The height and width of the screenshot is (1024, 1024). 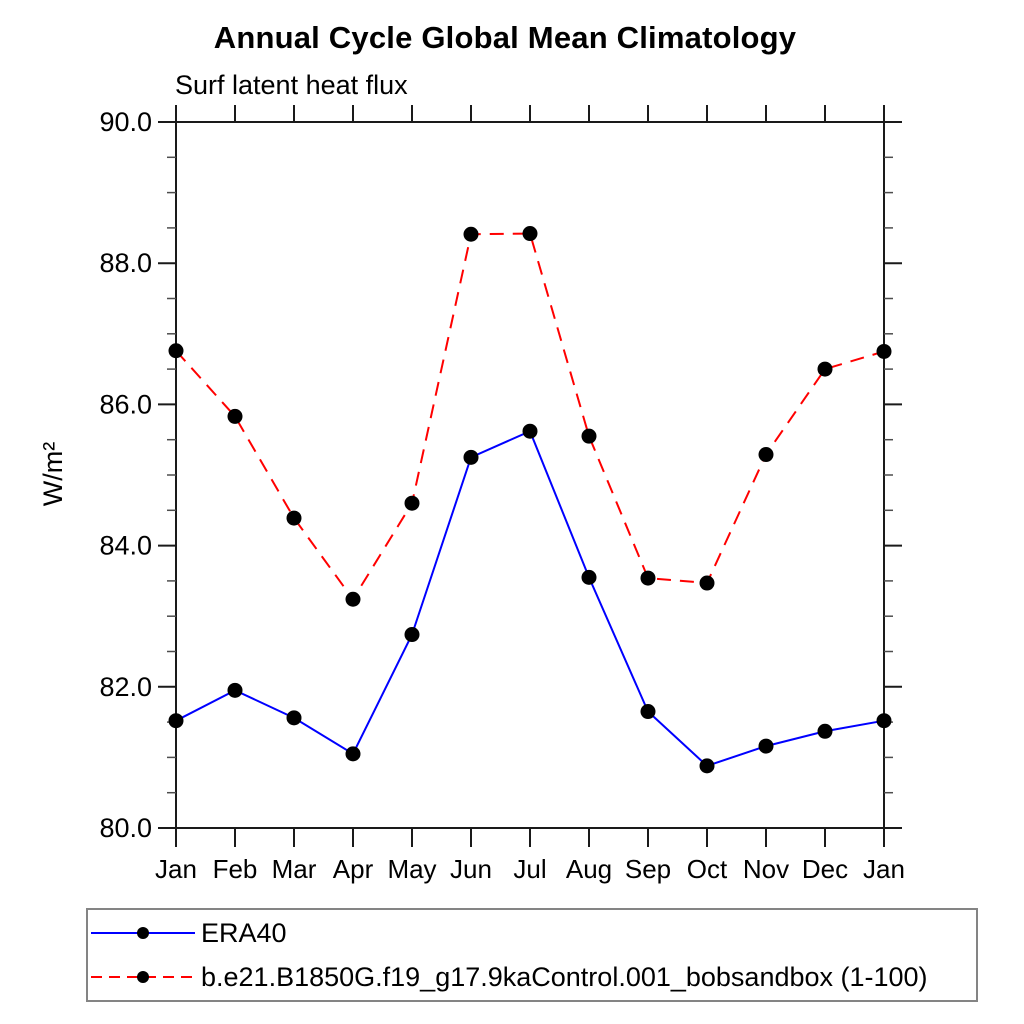 What do you see at coordinates (53, 474) in the screenshot?
I see `y-axis-label: W/m²` at bounding box center [53, 474].